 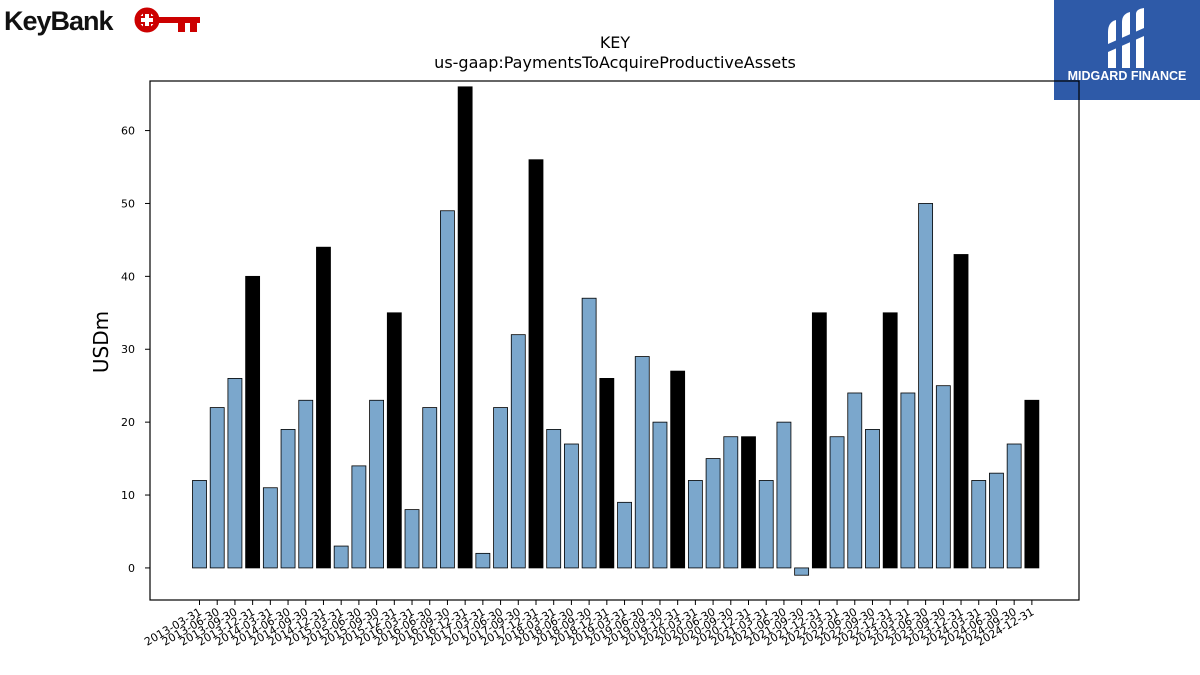 I want to click on y-tick-label: 40, so click(x=128, y=276).